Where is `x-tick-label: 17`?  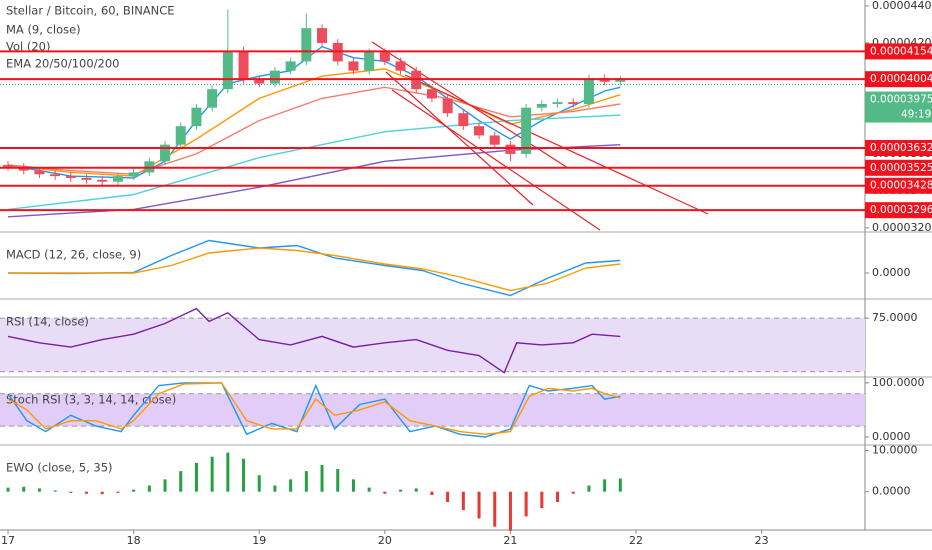
x-tick-label: 17 is located at coordinates (8, 540).